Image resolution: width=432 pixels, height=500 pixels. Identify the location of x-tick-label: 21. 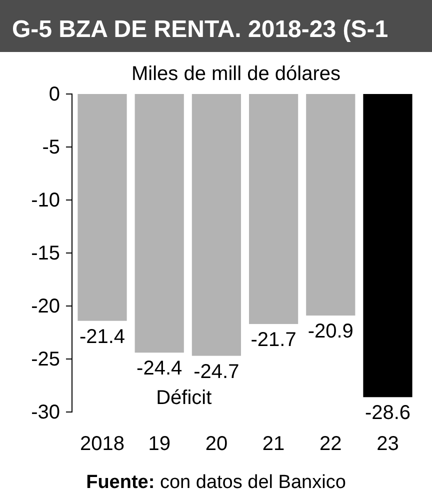
(273, 444).